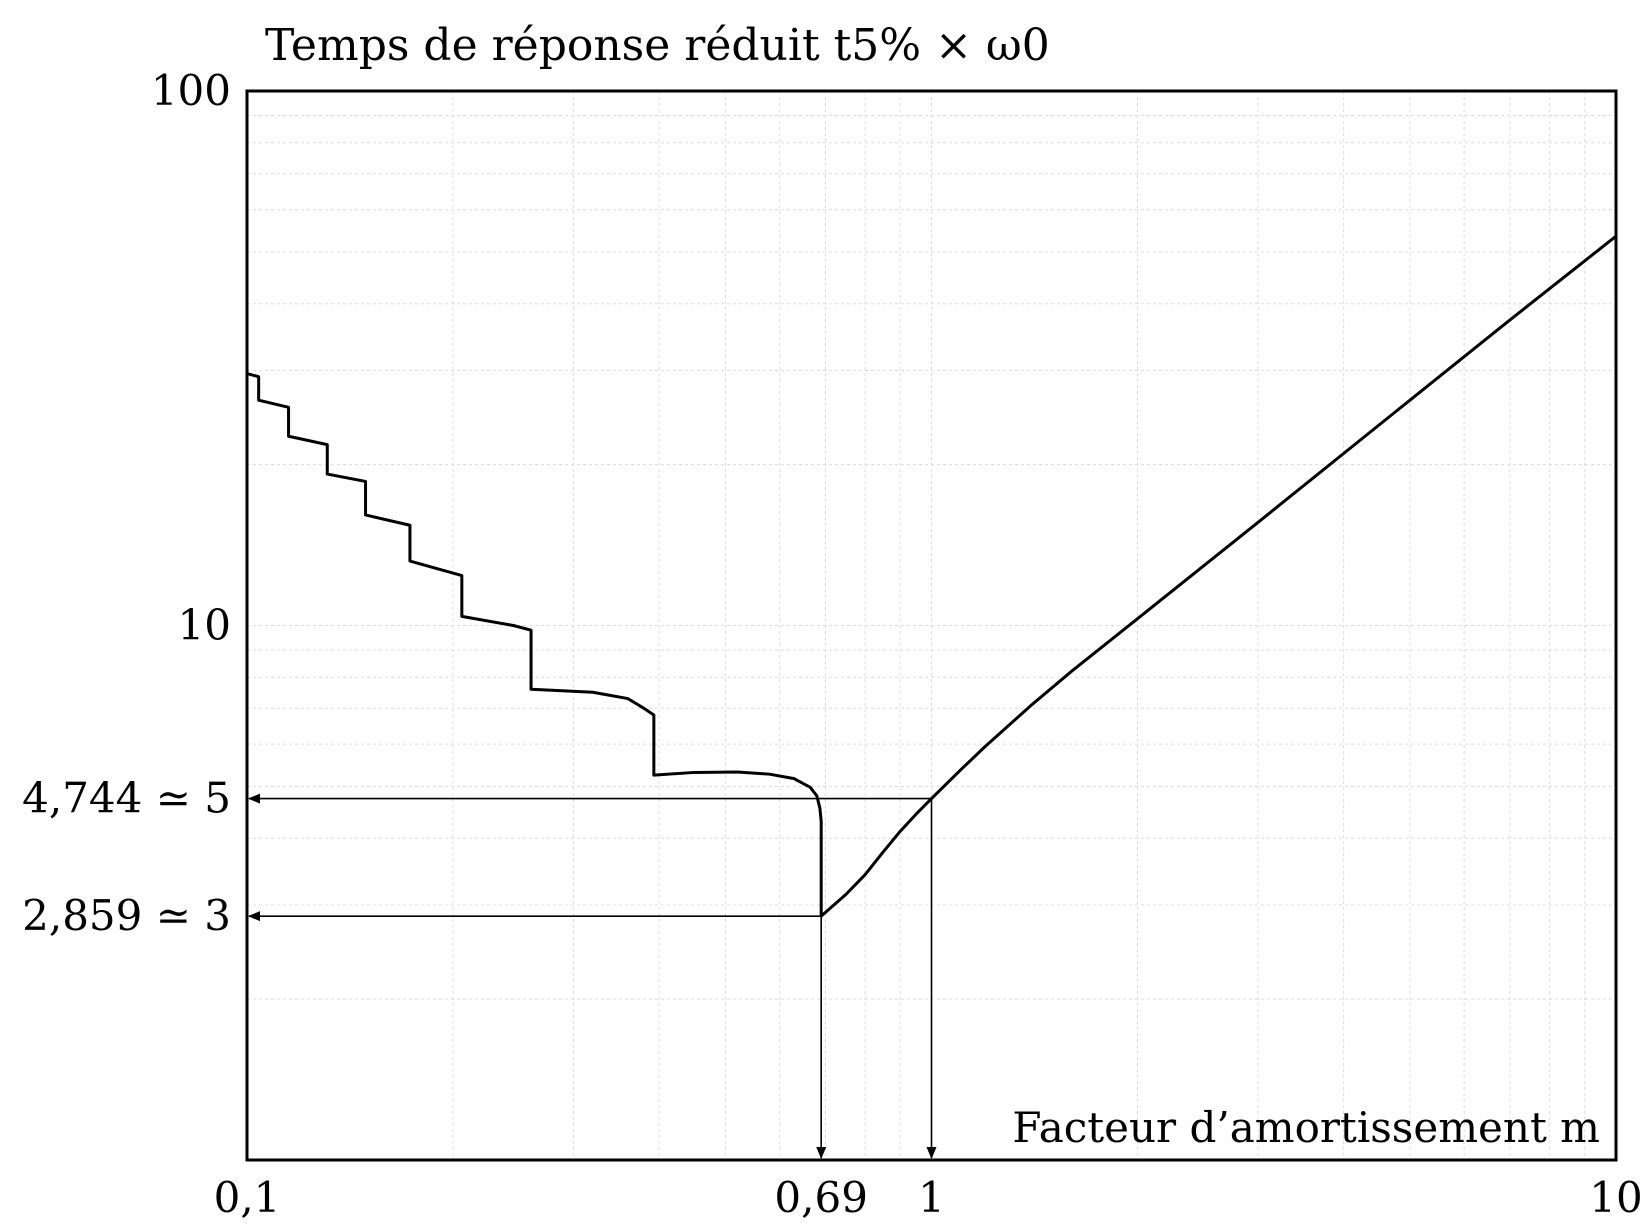 This screenshot has width=1641, height=1230. Describe the element at coordinates (657, 45) in the screenshot. I see `y-axis-label: Temps de réponse réduit t5% × ω0` at that location.